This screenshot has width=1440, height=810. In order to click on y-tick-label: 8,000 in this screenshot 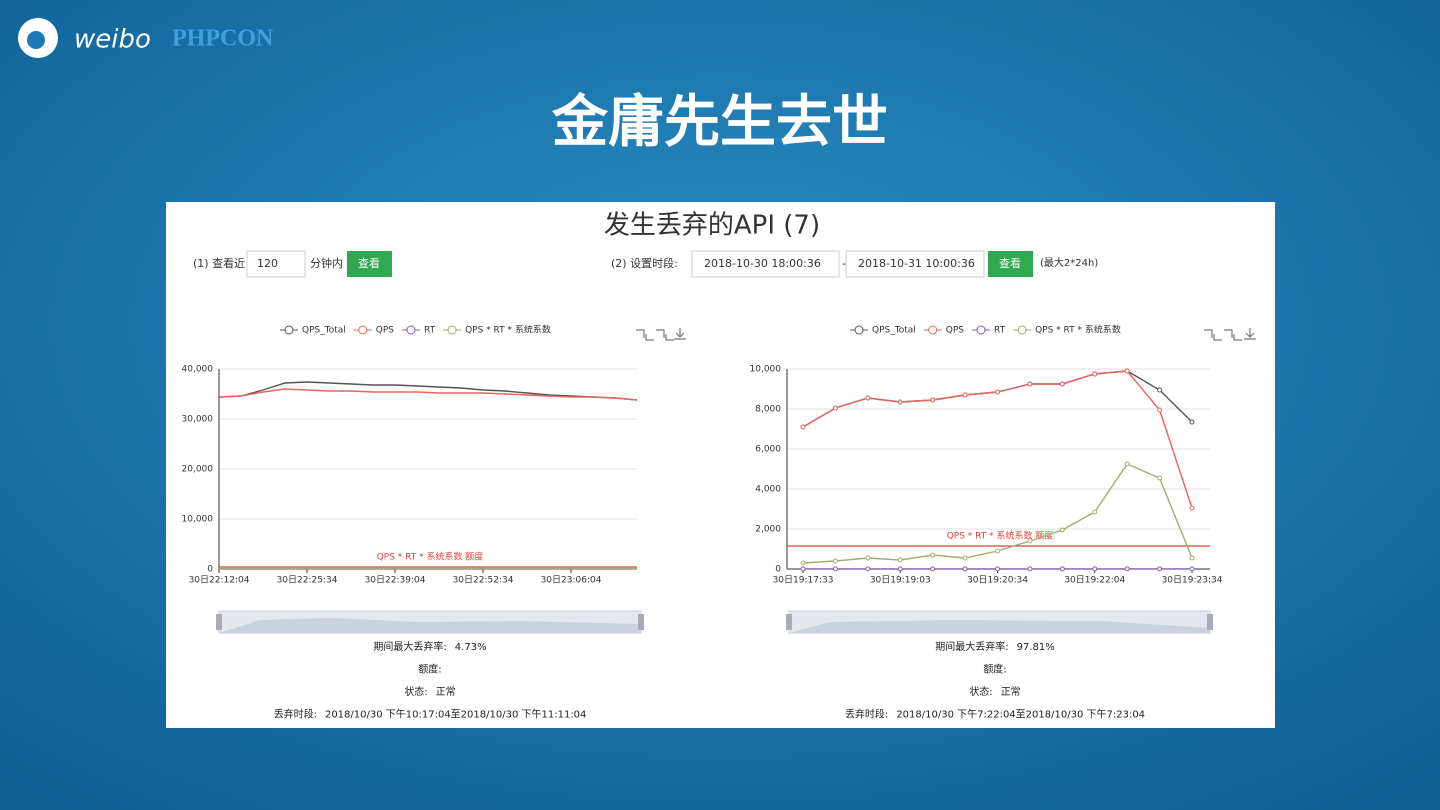, I will do `click(768, 410)`.